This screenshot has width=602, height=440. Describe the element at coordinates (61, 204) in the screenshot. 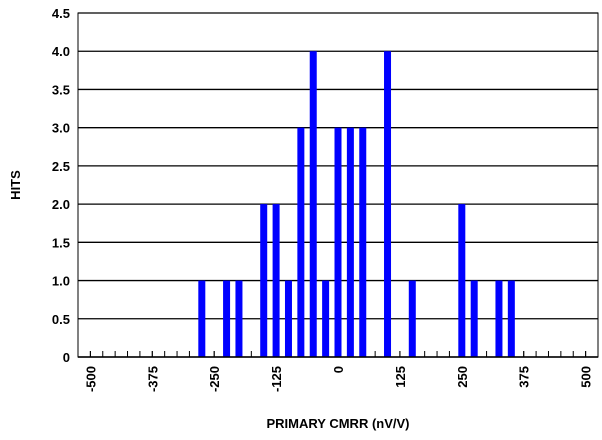

I see `y-tick-label: 2.0` at that location.